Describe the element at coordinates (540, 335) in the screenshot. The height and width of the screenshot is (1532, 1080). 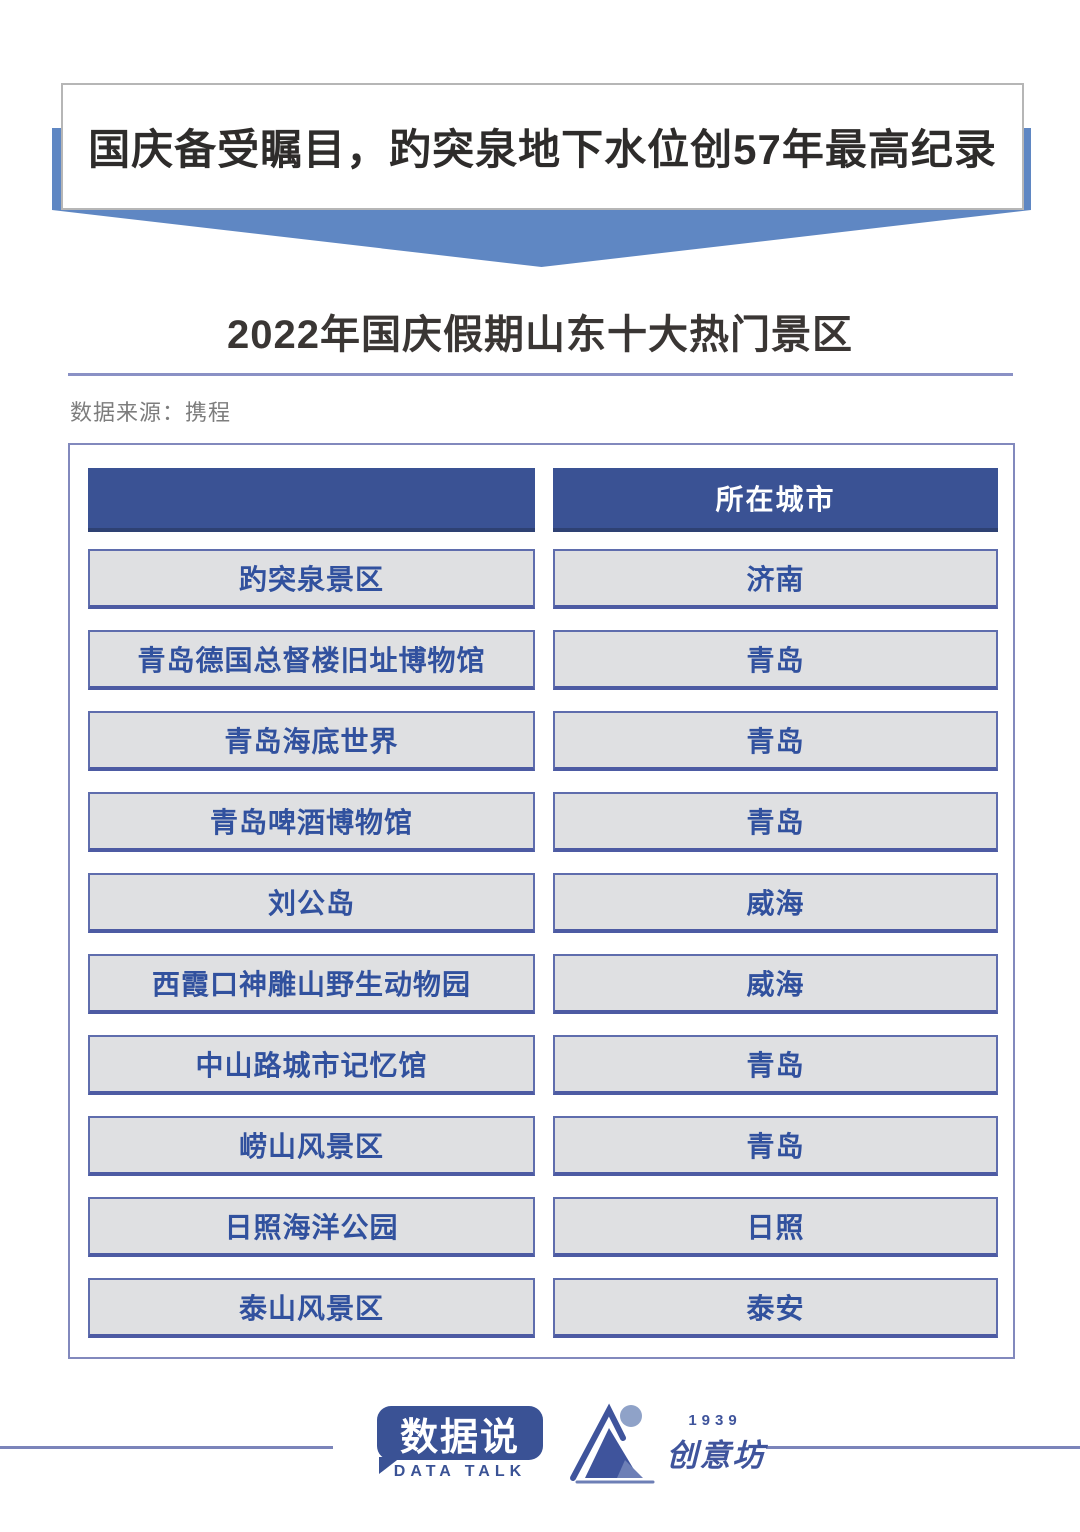
I see `section-title: 2022年国庆假期山东十大热门景区` at that location.